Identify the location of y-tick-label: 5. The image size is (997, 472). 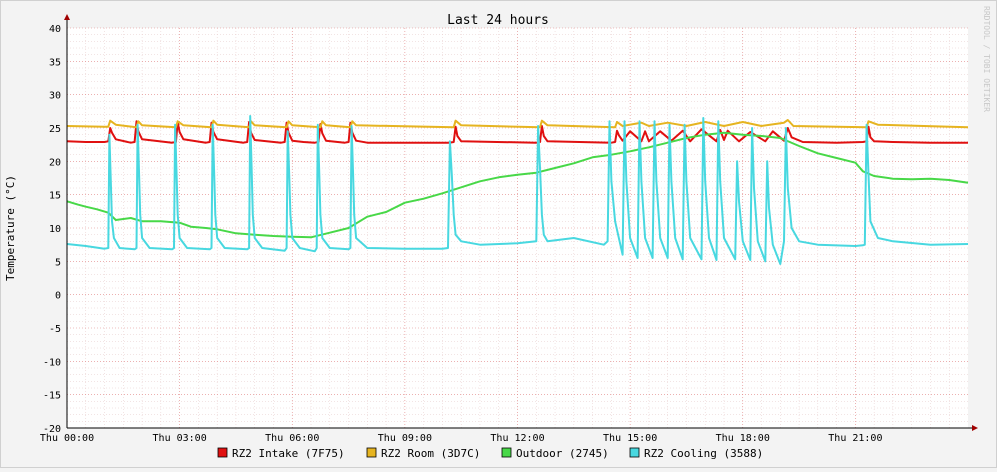
(58, 262).